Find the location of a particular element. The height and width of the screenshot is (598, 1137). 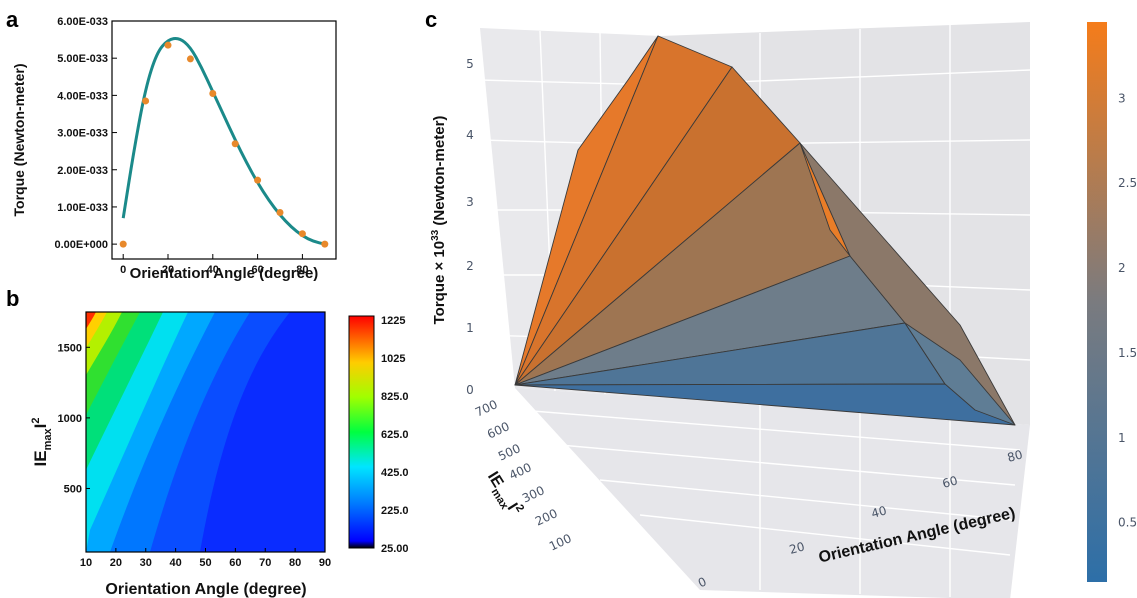

panel-c-colorbar is located at coordinates (1097, 302).